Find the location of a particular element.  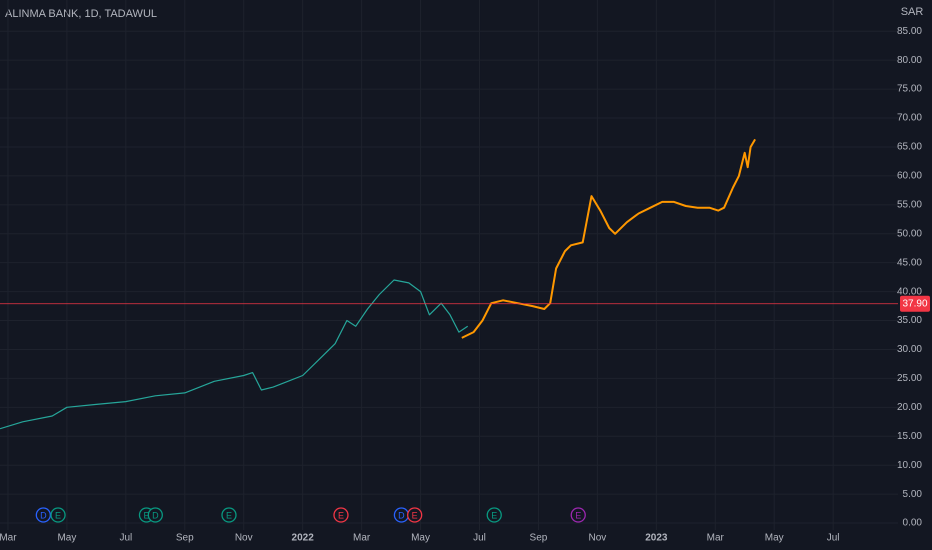

y-tick-label: 15.00 is located at coordinates (909, 436).